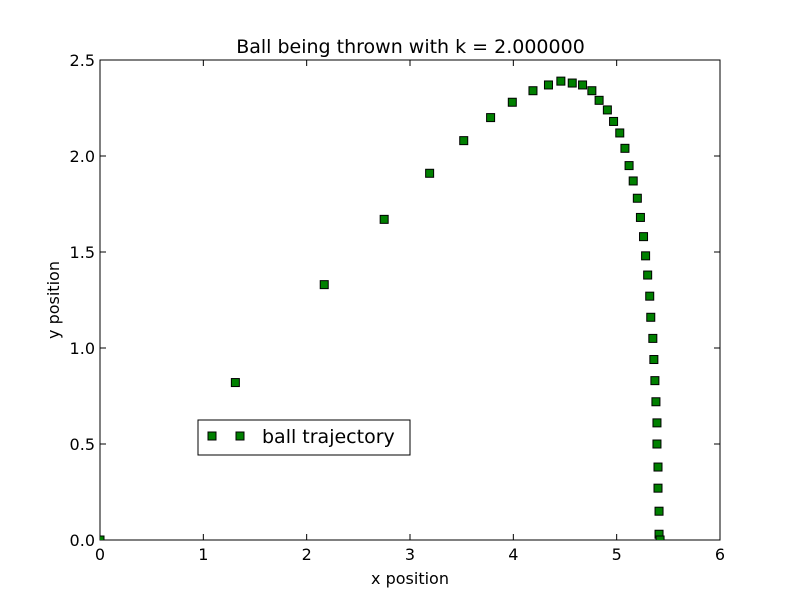  Describe the element at coordinates (82, 60) in the screenshot. I see `y-tick-label: 2.5` at that location.